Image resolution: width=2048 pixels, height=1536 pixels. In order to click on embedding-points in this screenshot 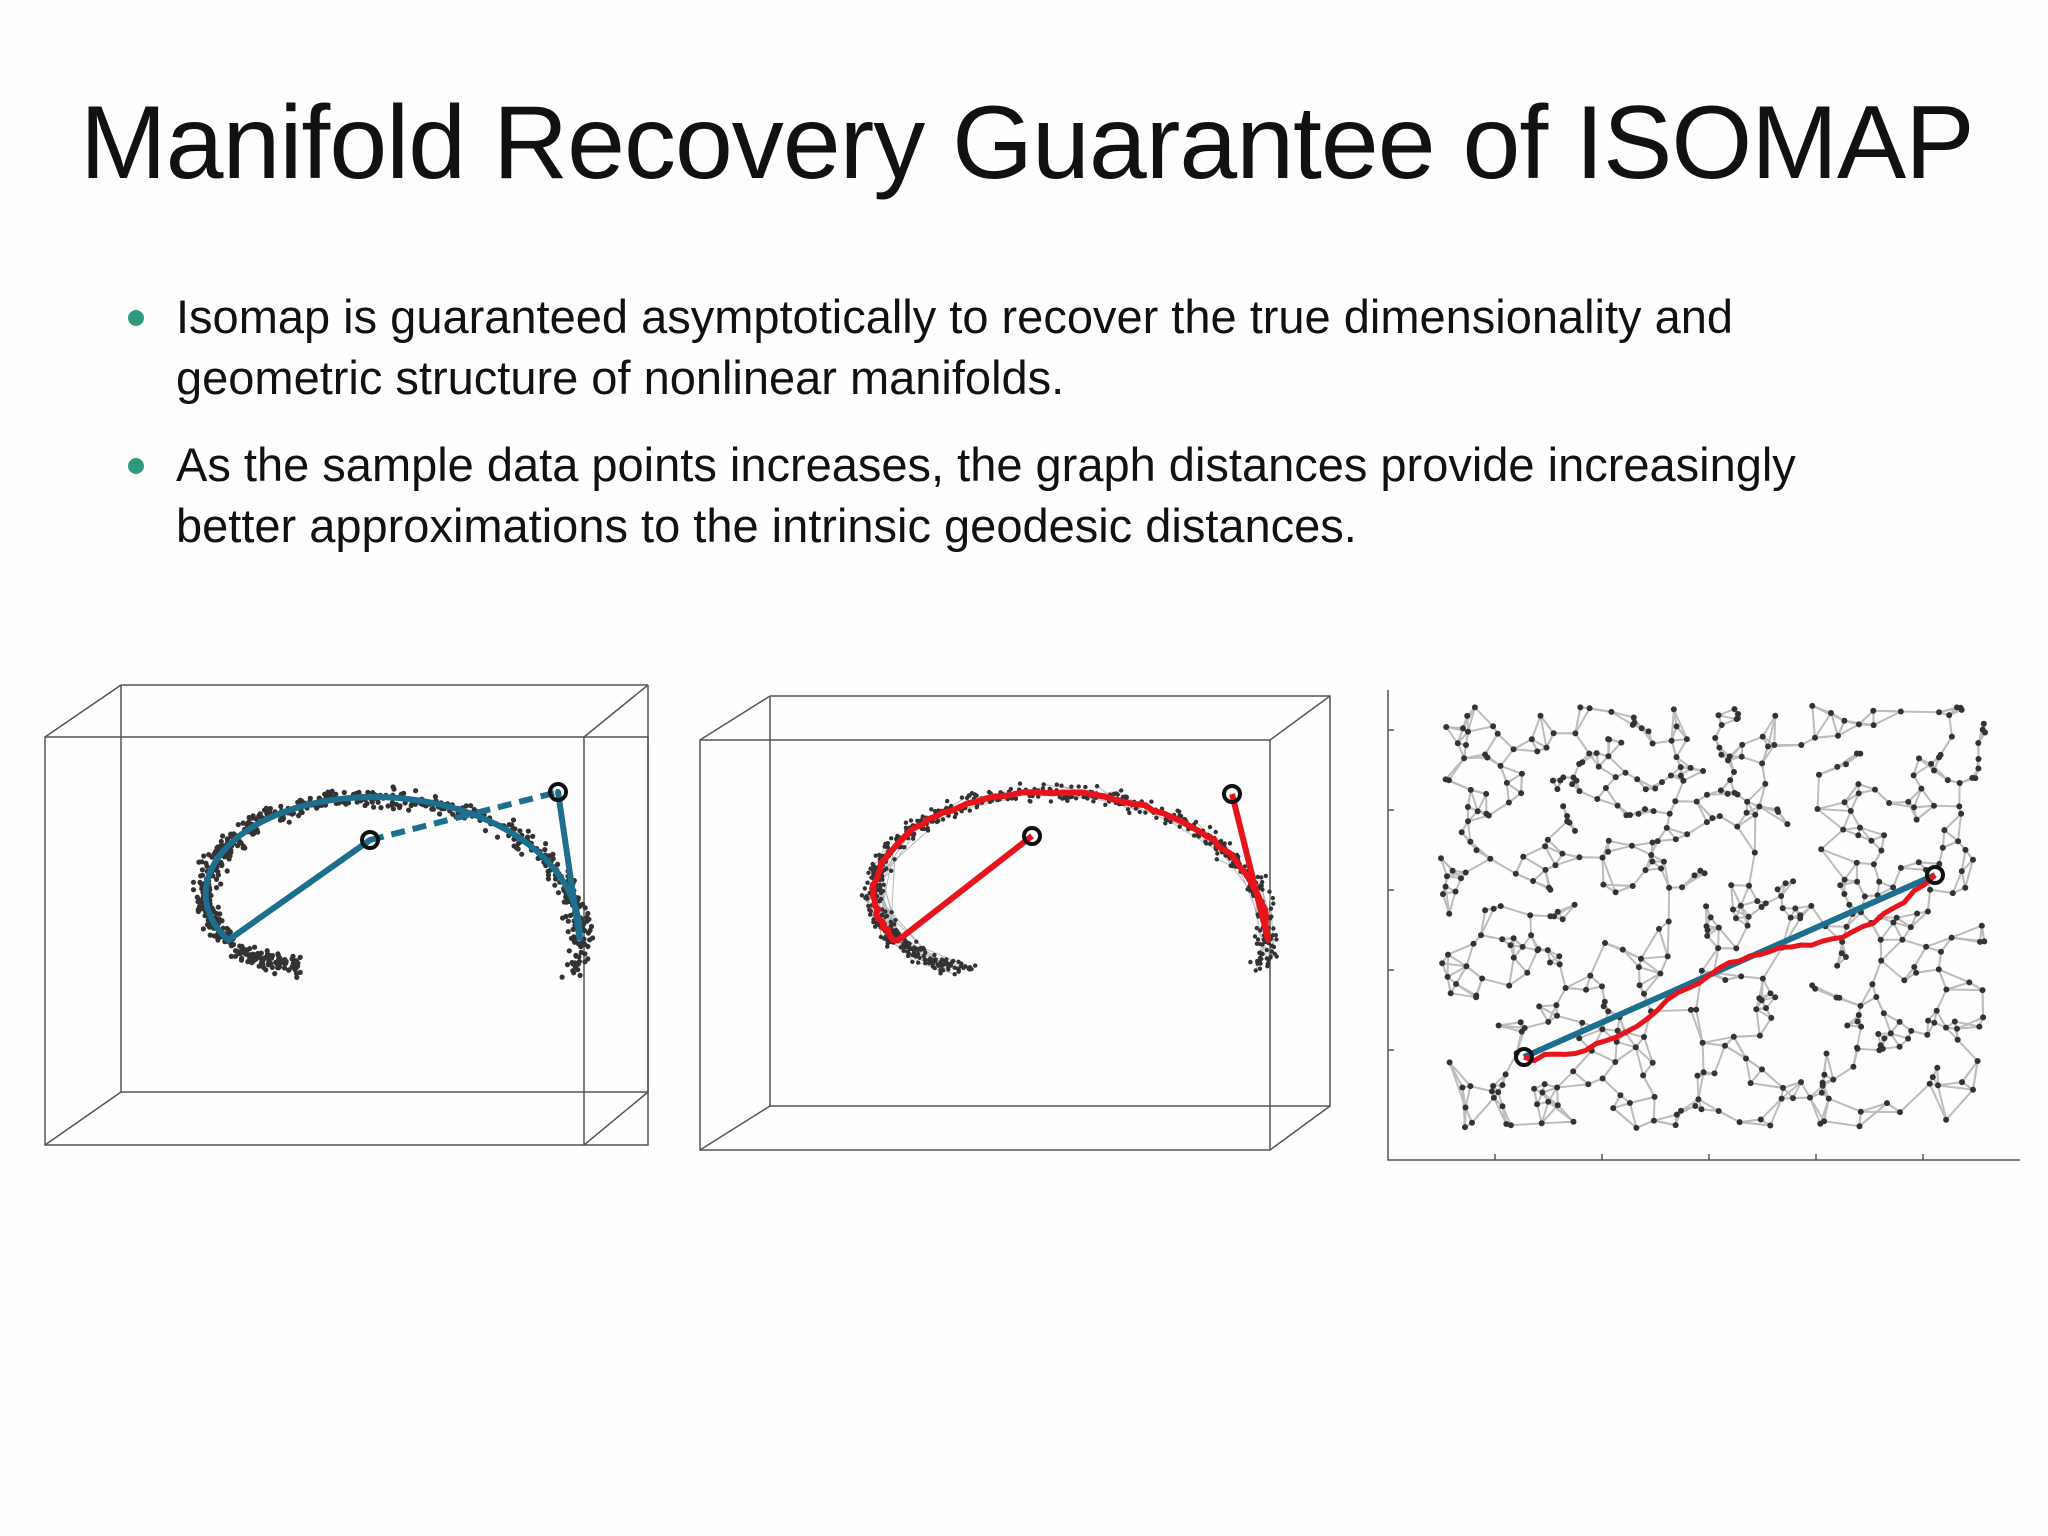, I will do `click(1713, 916)`.